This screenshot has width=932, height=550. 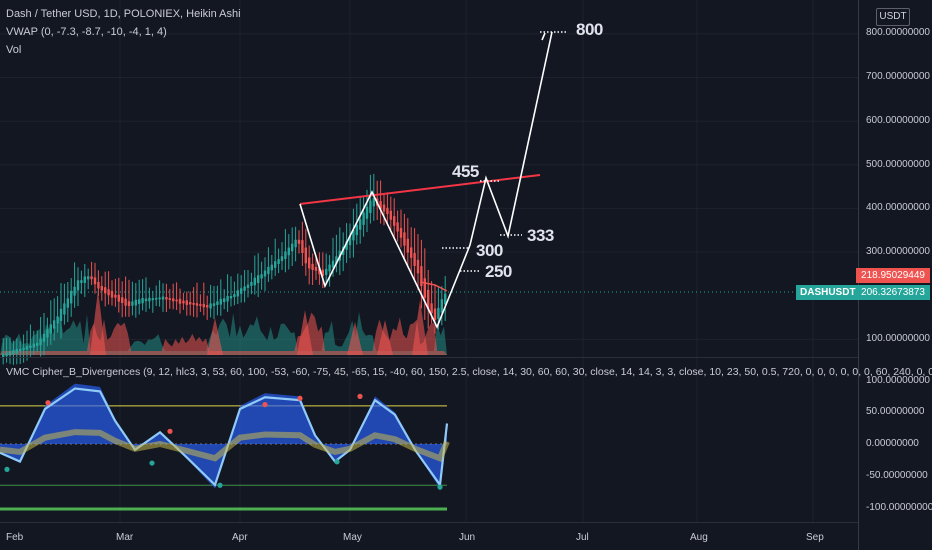 I want to click on time-label: Mar, so click(x=125, y=537).